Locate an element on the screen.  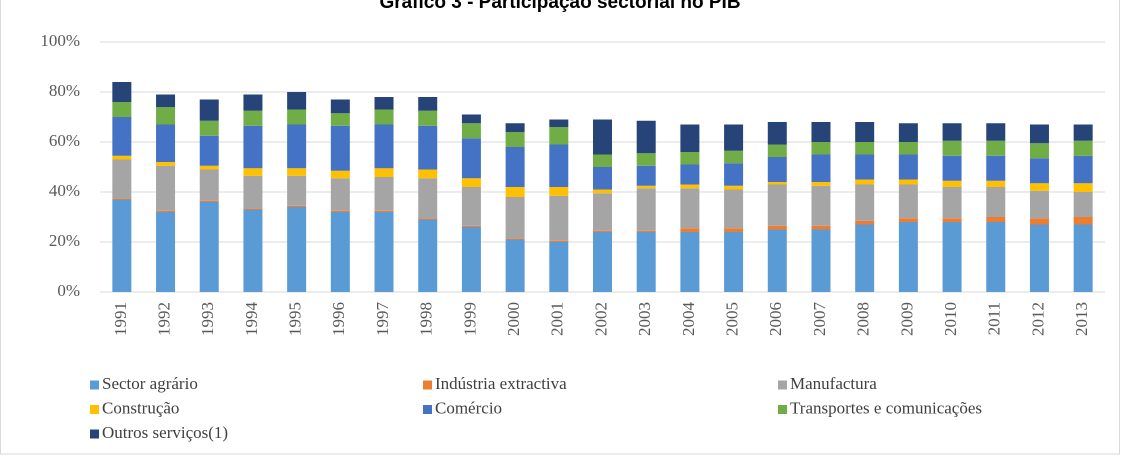
x-tick-label: 1991 is located at coordinates (120, 319).